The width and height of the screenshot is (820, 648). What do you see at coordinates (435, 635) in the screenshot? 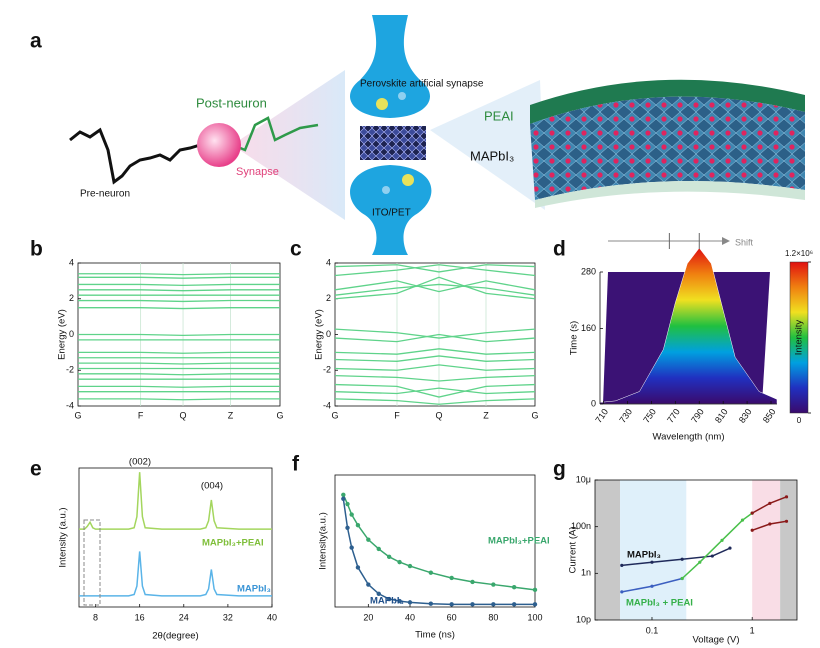
I see `x-axis-label: Time (ns)` at bounding box center [435, 635].